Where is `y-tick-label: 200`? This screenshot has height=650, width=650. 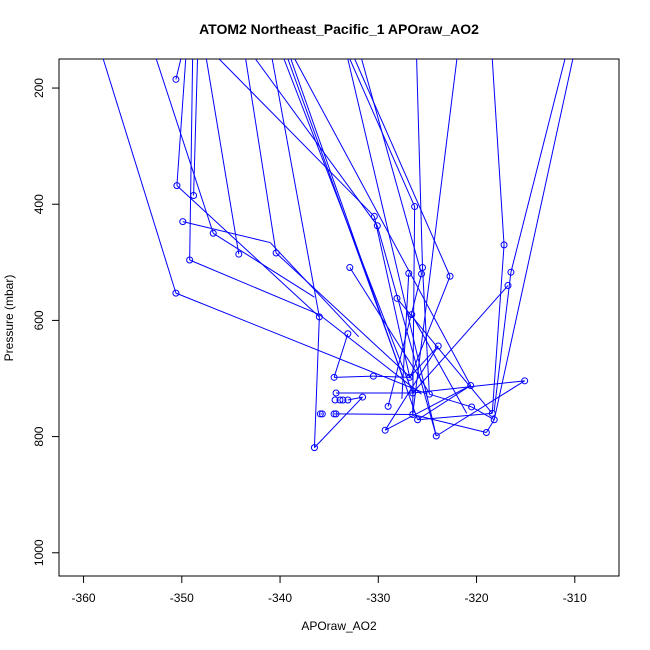 y-tick-label: 200 is located at coordinates (39, 88).